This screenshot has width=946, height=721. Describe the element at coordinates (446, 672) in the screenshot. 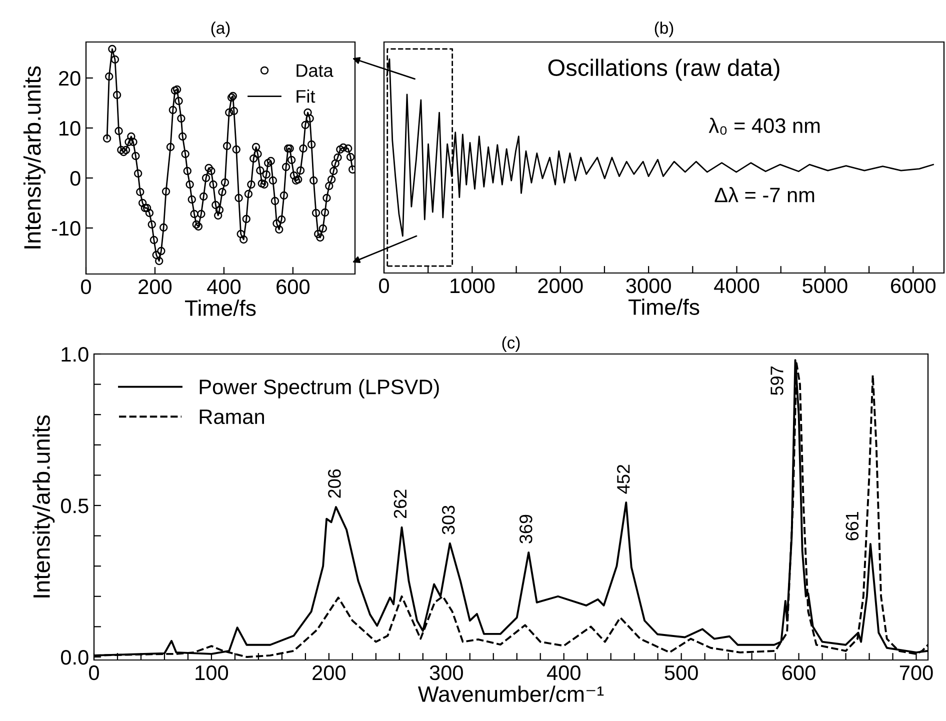

I see `x-tick-label: 300` at that location.